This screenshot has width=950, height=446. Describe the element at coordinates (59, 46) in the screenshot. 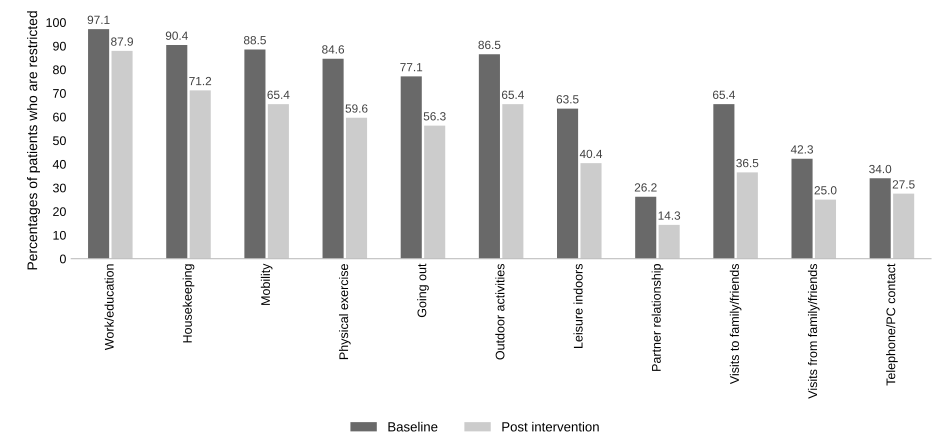

I see `y-tick-label: 90` at that location.